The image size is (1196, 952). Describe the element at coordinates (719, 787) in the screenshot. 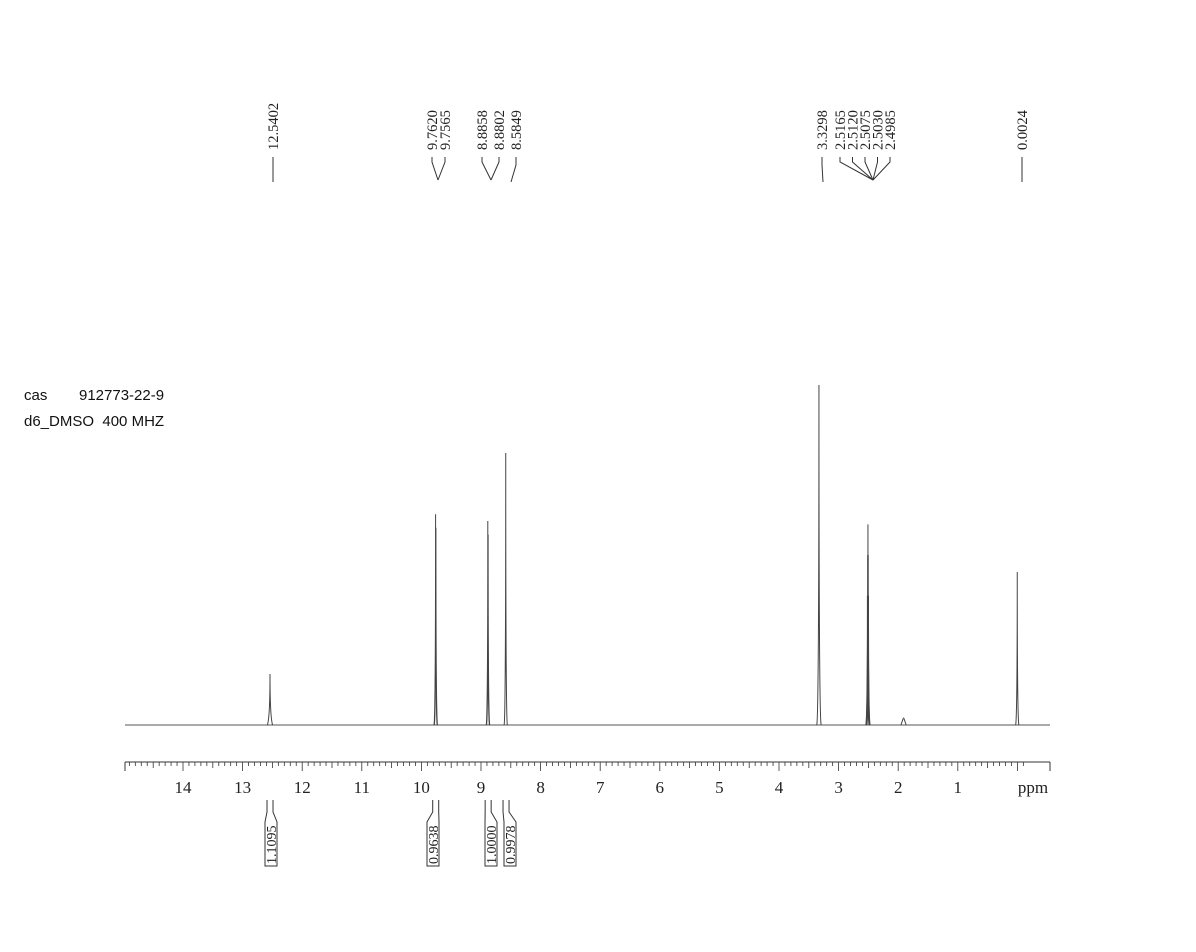

I see `x-tick-label: 5` at that location.